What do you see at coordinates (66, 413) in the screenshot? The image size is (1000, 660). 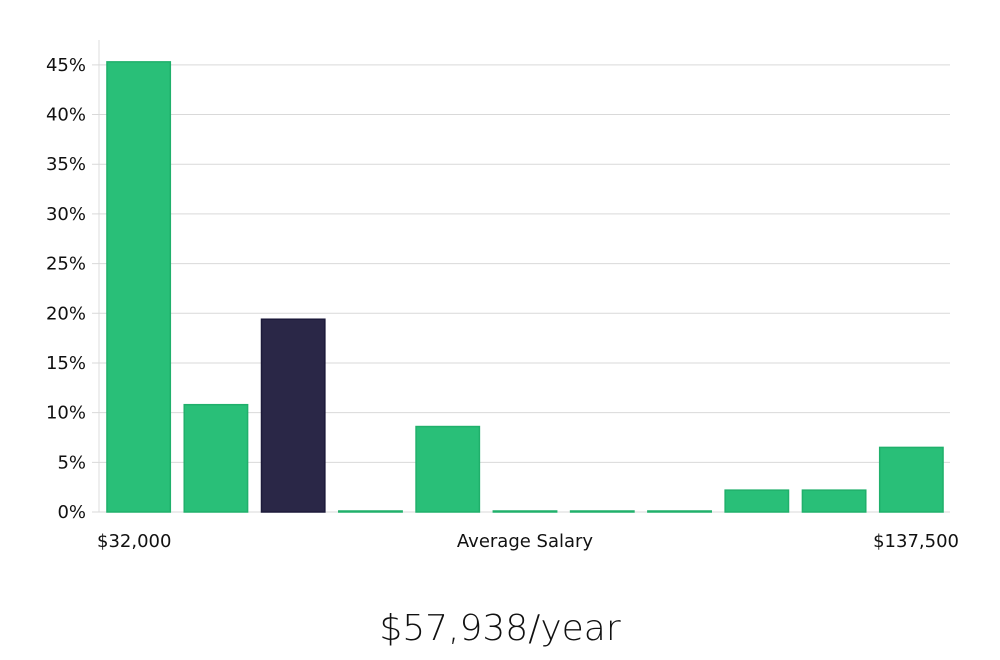 I see `y-tick-label: 10%` at bounding box center [66, 413].